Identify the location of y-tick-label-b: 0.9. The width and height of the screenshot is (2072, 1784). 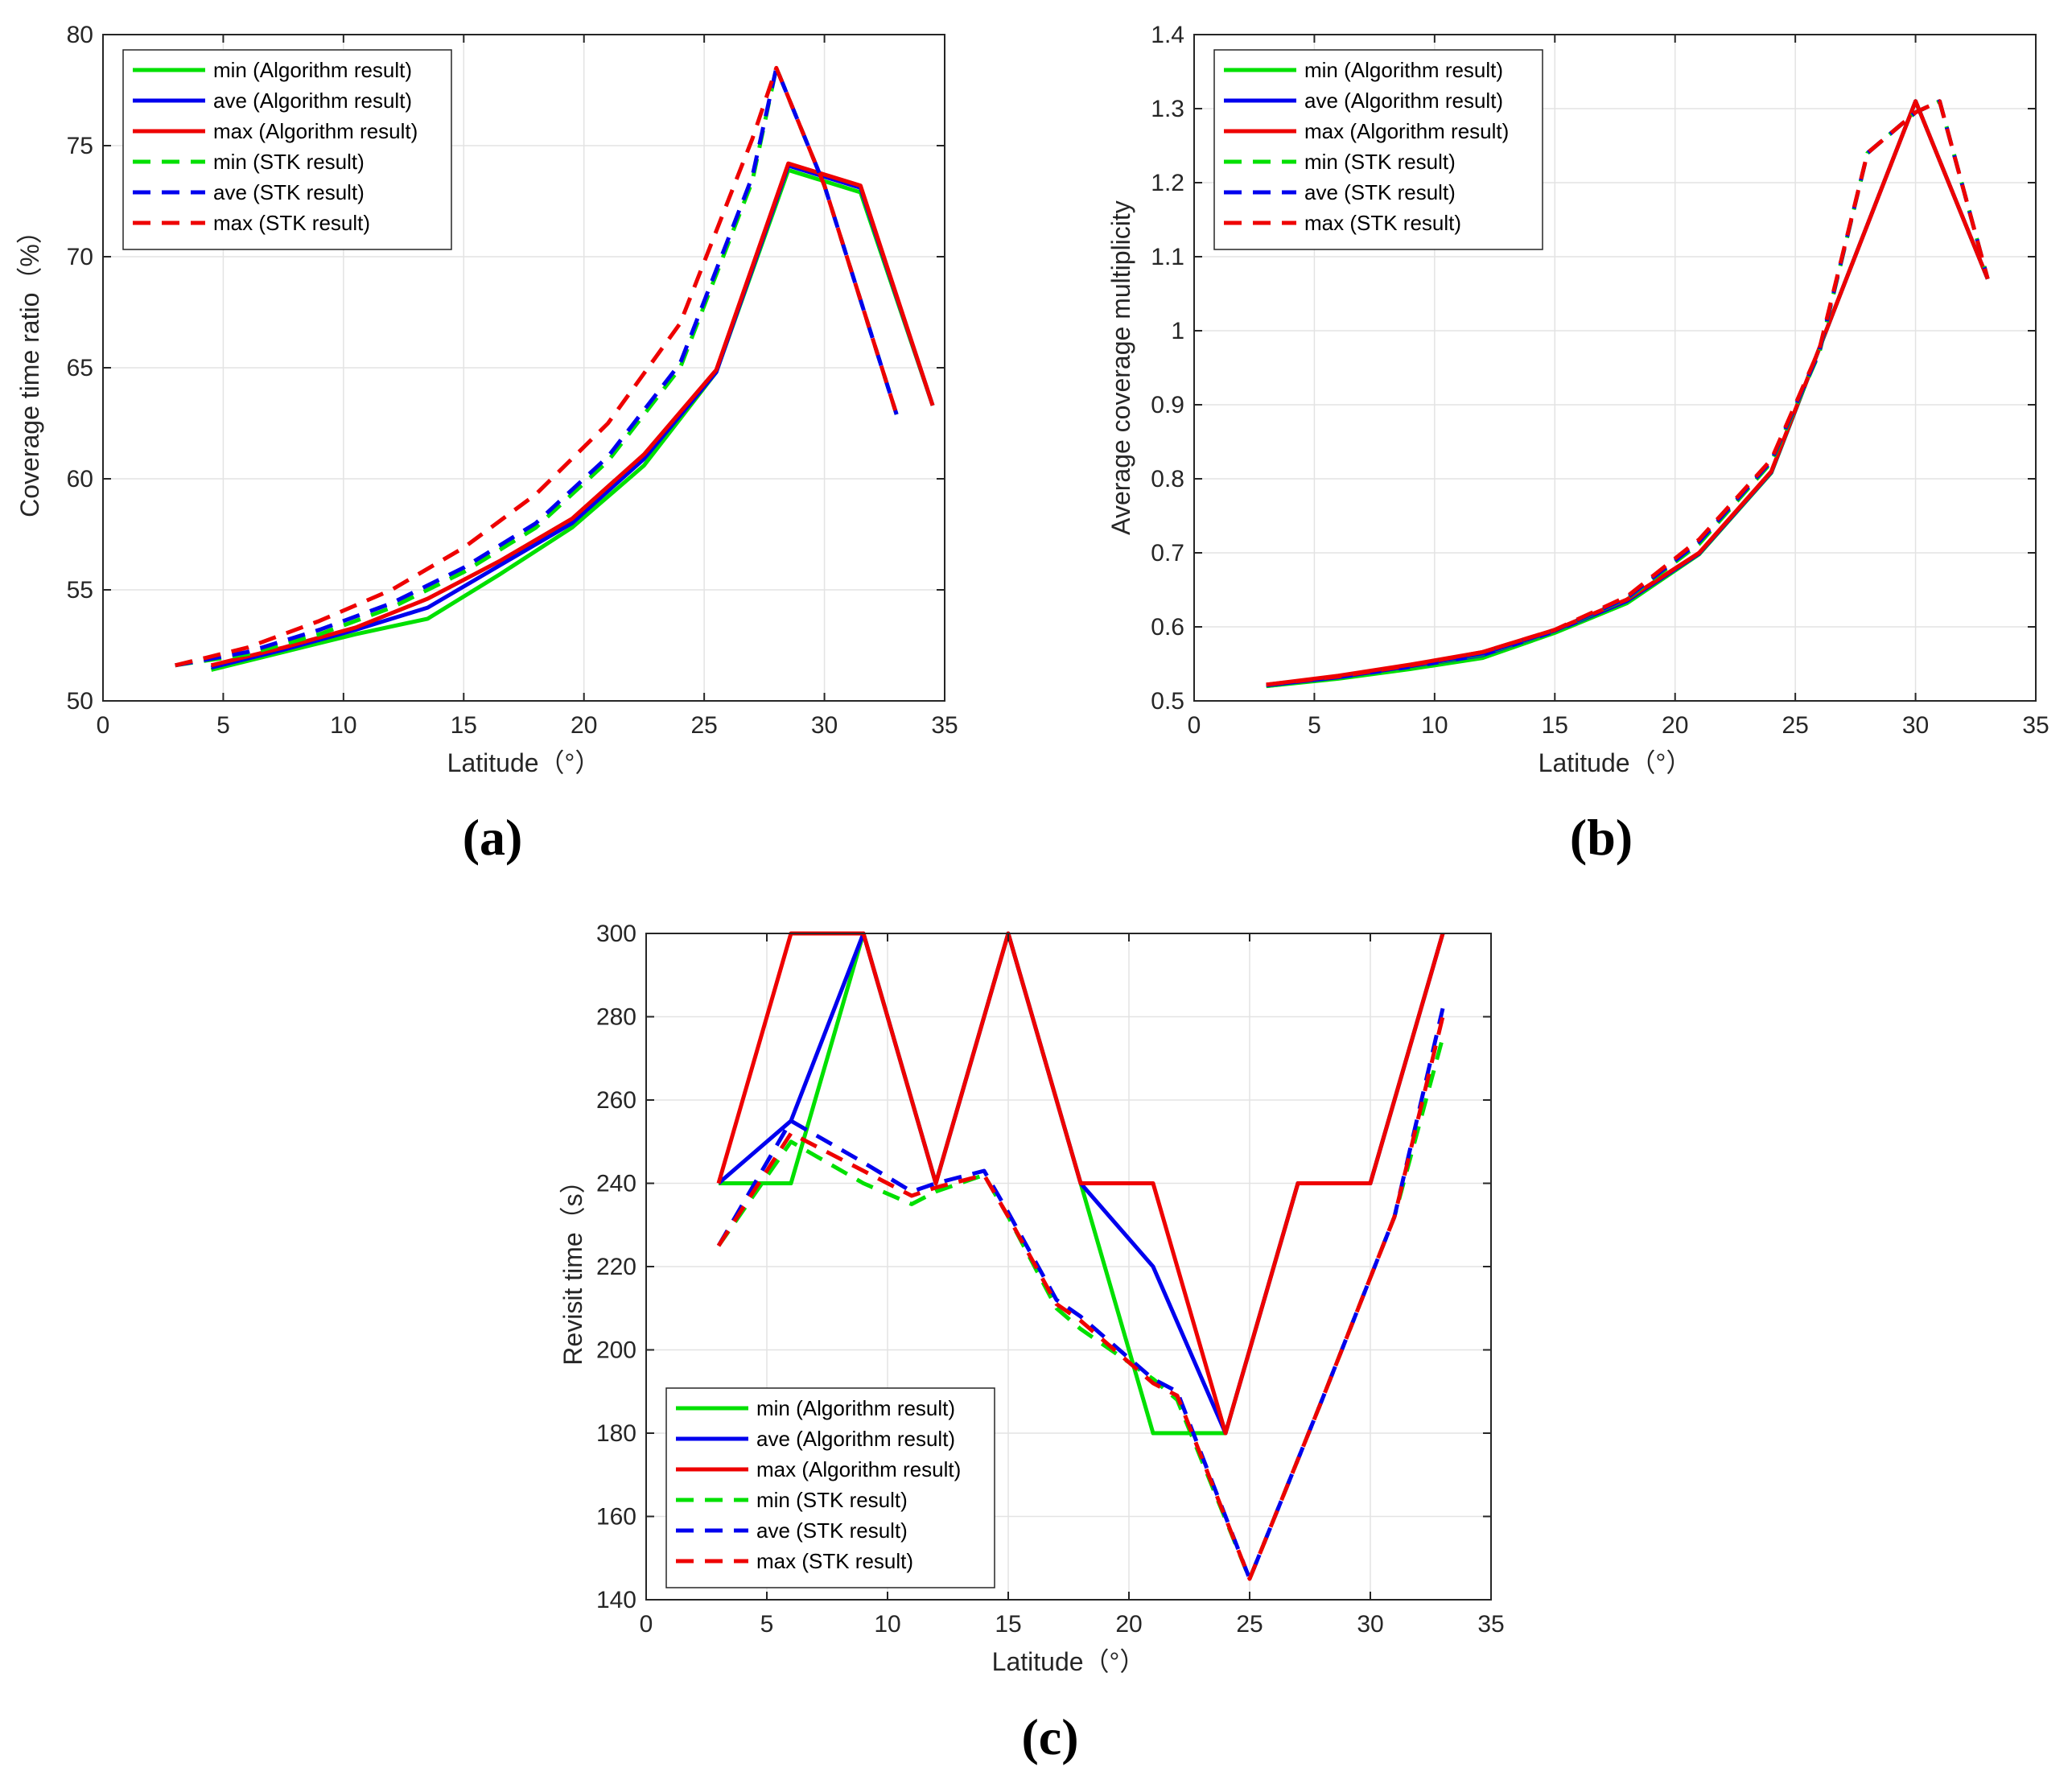
(1168, 405).